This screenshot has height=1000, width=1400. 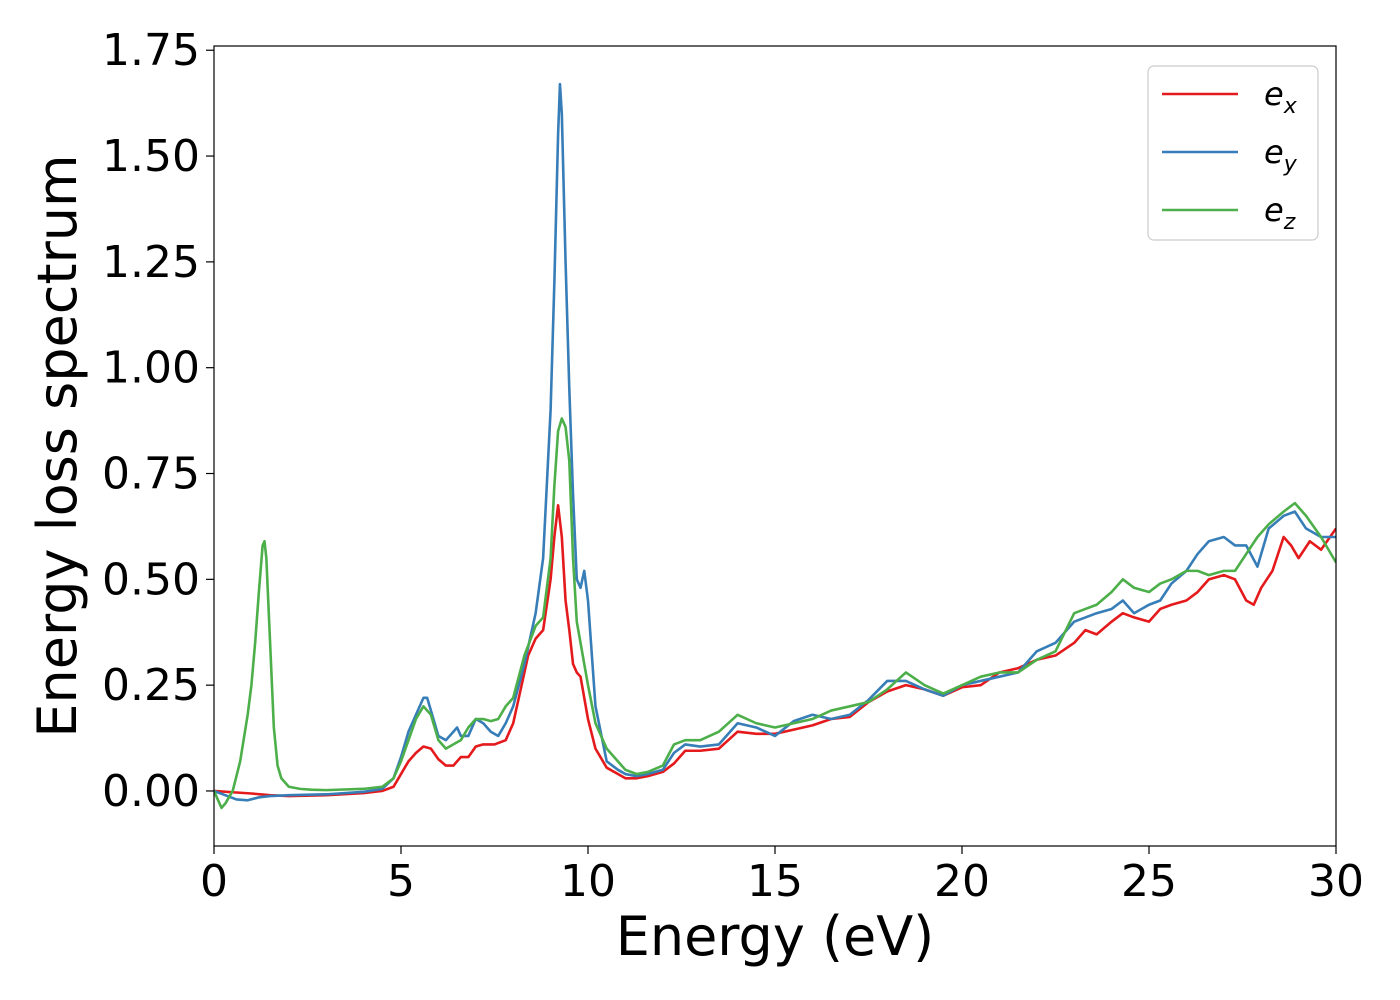 I want to click on x-tick-label: 15, so click(x=775, y=881).